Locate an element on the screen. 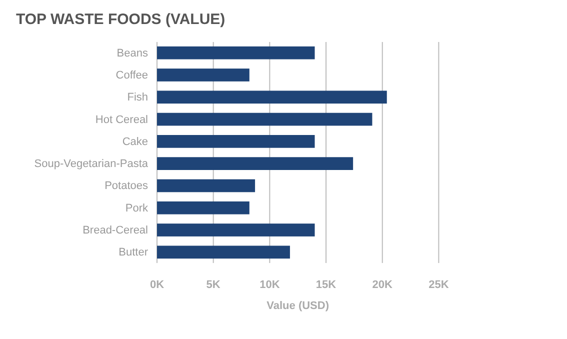 The height and width of the screenshot is (339, 567). x-tick-label: 25K is located at coordinates (438, 284).